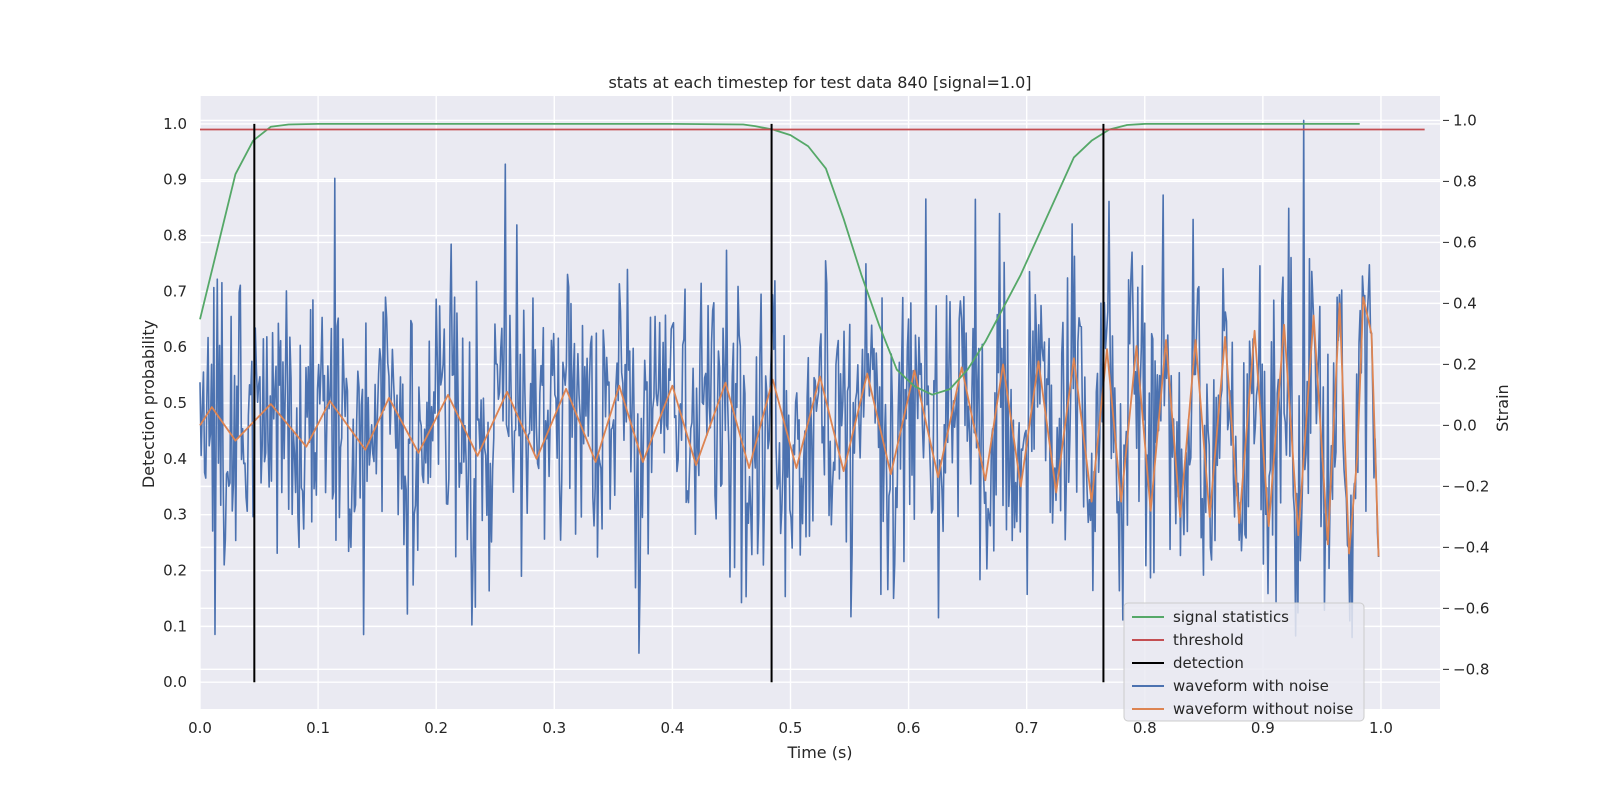  What do you see at coordinates (175, 236) in the screenshot?
I see `y-tick-label: 0.8` at bounding box center [175, 236].